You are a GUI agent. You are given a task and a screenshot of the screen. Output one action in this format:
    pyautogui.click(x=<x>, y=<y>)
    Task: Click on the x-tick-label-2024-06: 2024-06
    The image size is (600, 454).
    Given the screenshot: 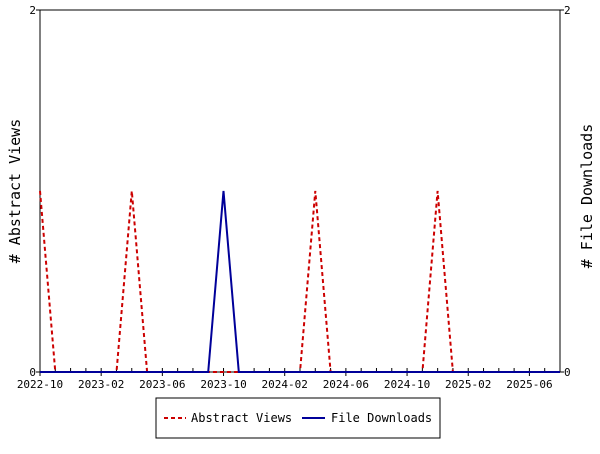 What is the action you would take?
    pyautogui.click(x=346, y=384)
    